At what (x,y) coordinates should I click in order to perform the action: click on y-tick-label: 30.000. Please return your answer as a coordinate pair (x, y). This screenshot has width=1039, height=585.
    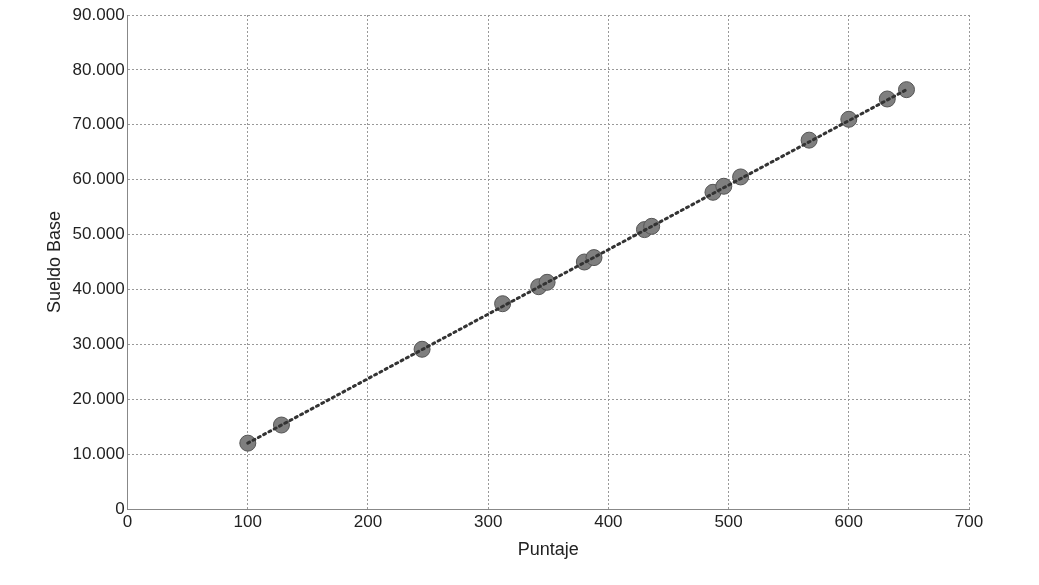
    Looking at the image, I should click on (98, 344).